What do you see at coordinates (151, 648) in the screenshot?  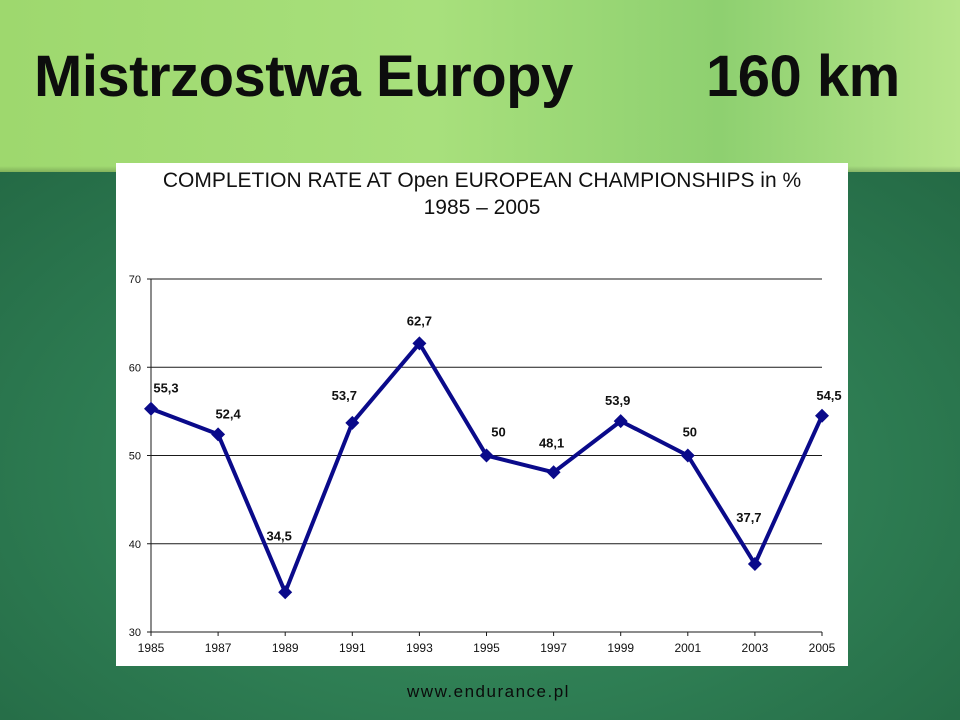 I see `x-tick-label: 1985` at bounding box center [151, 648].